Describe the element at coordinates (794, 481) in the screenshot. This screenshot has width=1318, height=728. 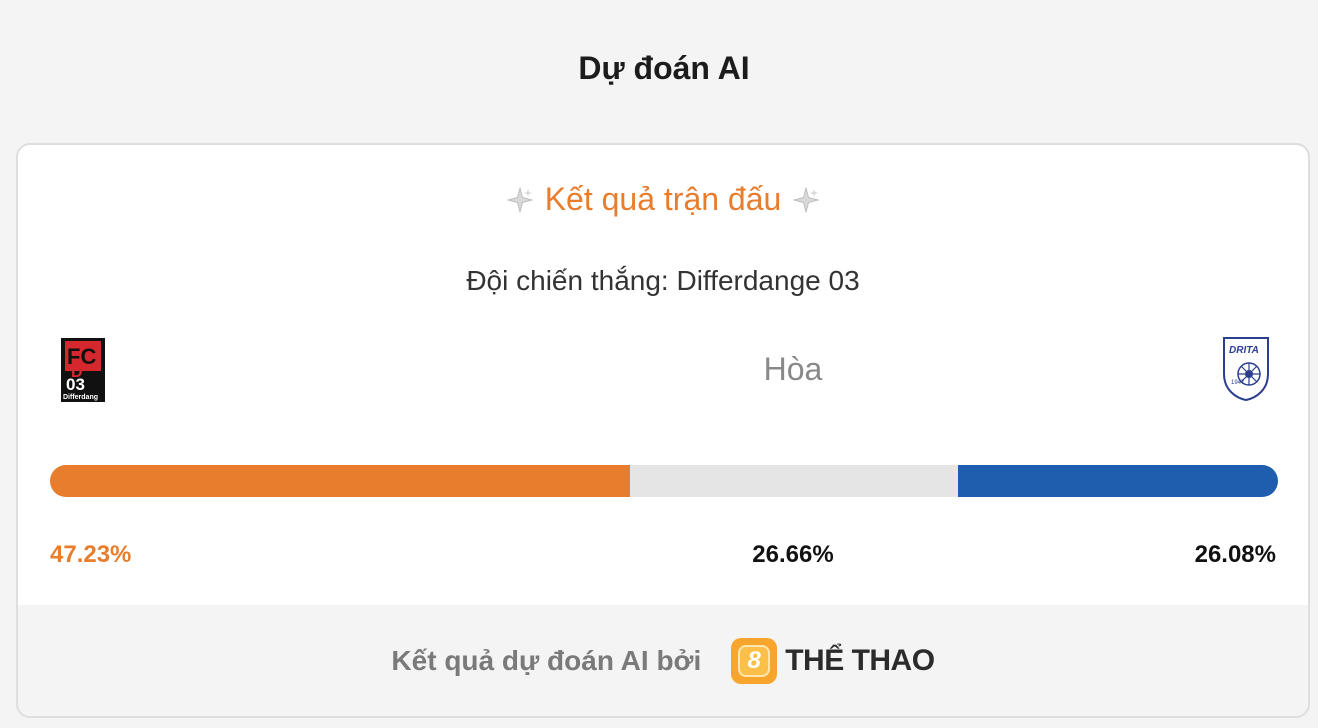
I see `draw-segment` at that location.